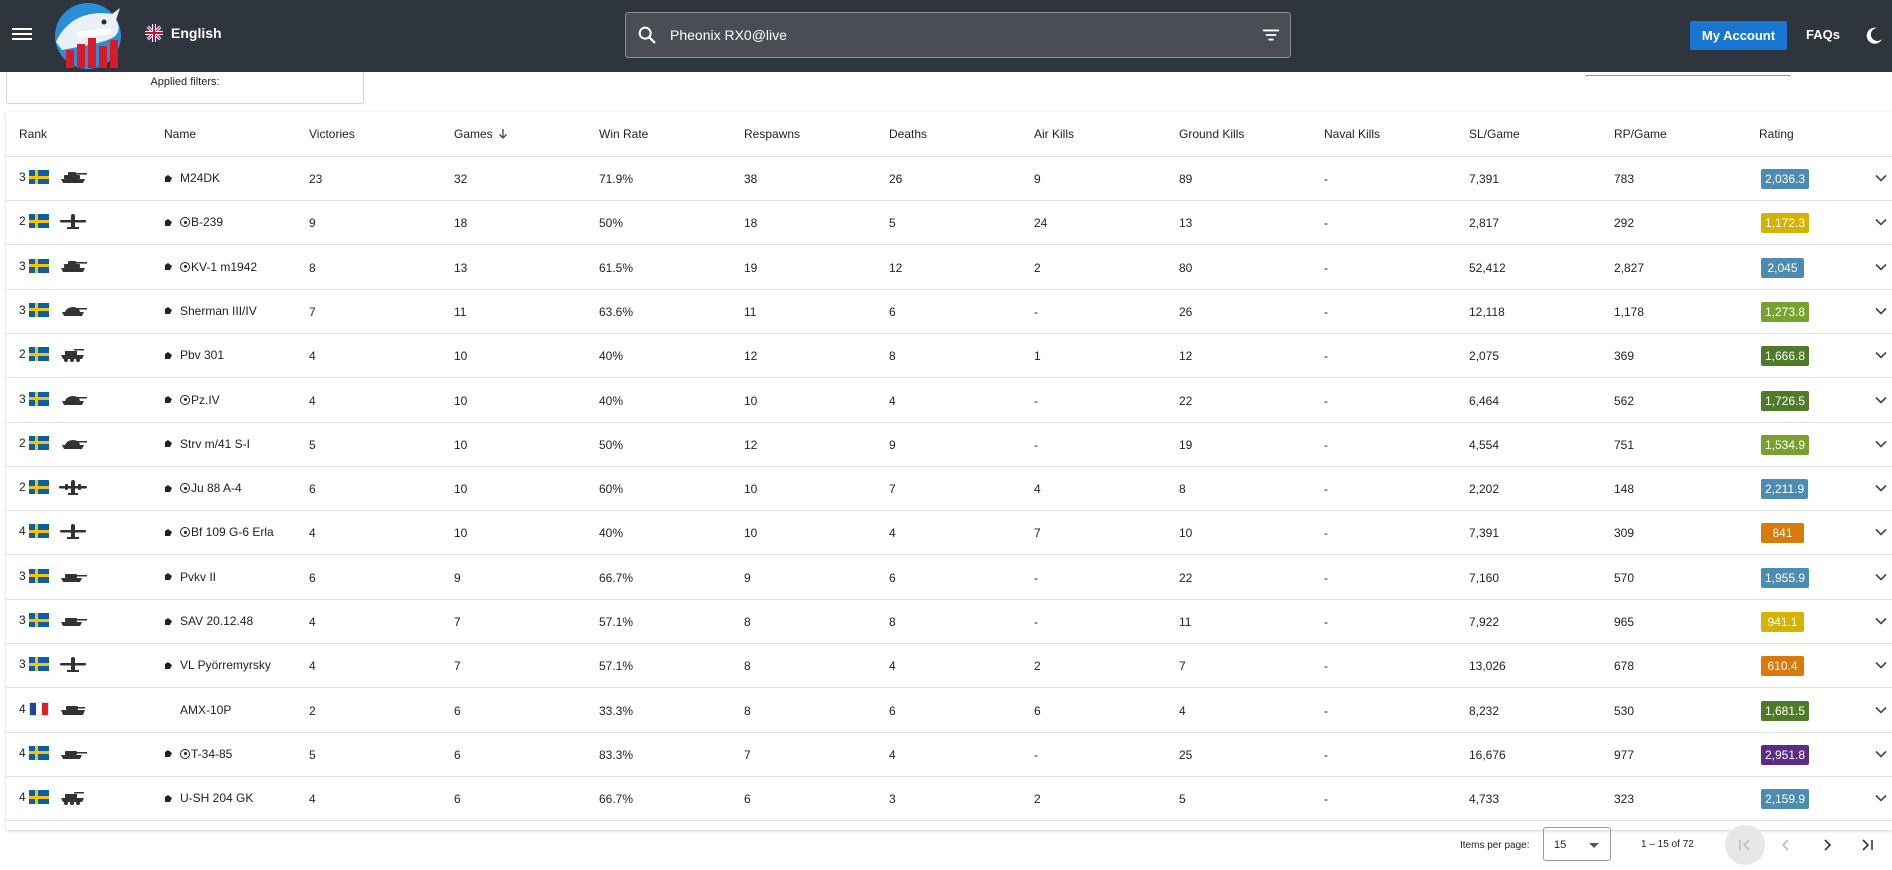  Describe the element at coordinates (747, 754) in the screenshot. I see `respawns-cell: 7` at that location.